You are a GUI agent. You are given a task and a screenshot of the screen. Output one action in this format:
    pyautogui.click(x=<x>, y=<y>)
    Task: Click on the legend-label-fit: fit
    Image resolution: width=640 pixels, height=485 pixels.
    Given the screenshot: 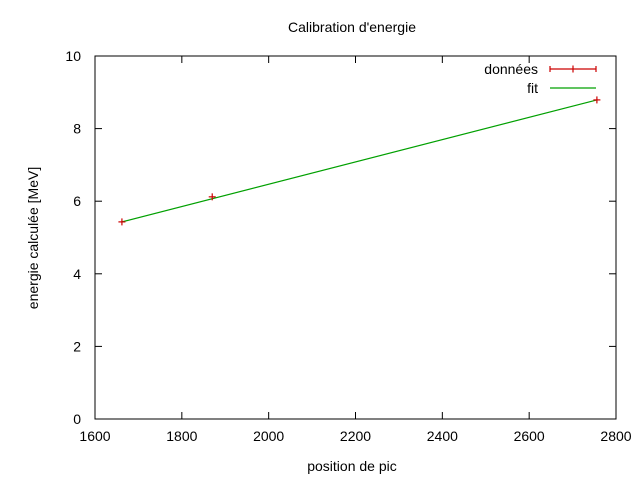 What is the action you would take?
    pyautogui.click(x=532, y=88)
    